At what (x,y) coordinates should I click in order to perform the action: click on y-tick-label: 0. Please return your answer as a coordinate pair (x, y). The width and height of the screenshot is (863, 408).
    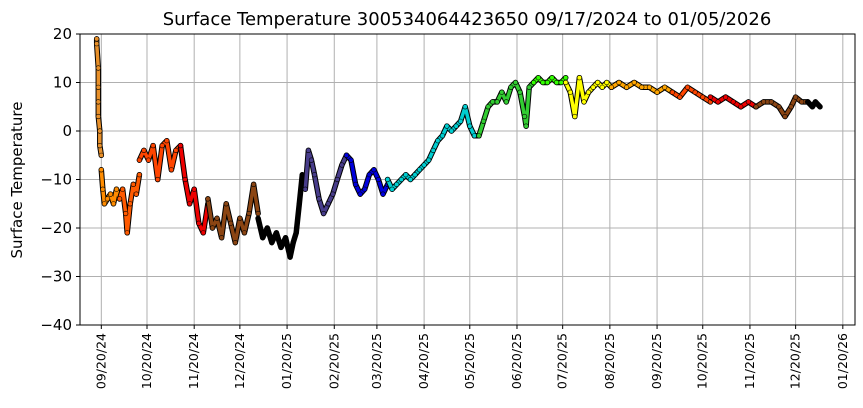
    Looking at the image, I should click on (67, 131).